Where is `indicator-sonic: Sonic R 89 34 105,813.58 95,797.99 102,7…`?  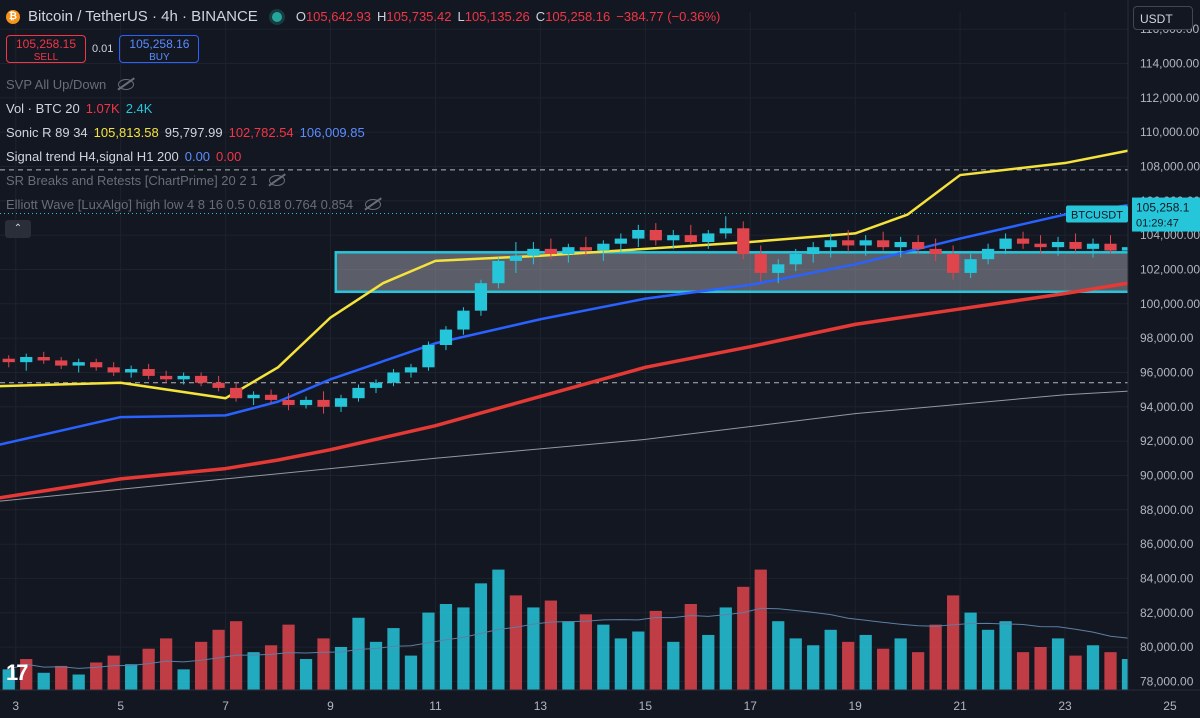
indicator-sonic: Sonic R 89 34 105,813.58 95,797.99 102,7… is located at coordinates (185, 132).